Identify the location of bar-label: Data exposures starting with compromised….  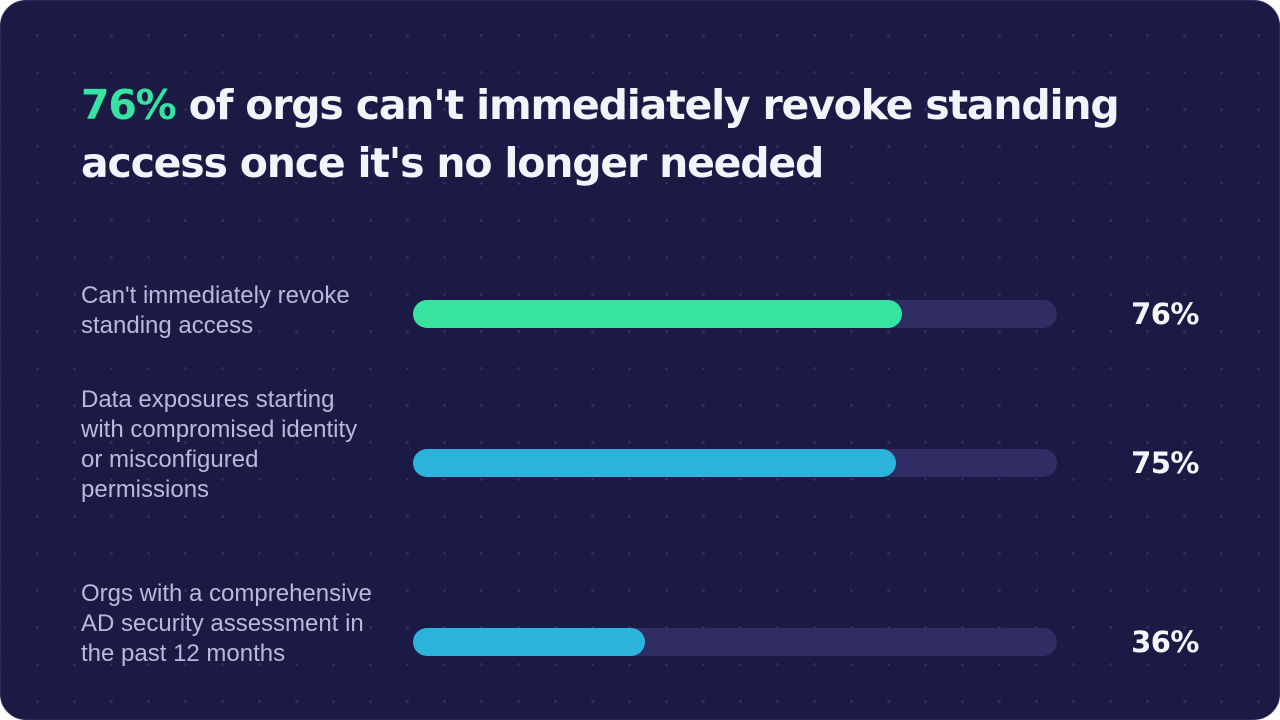
(219, 444).